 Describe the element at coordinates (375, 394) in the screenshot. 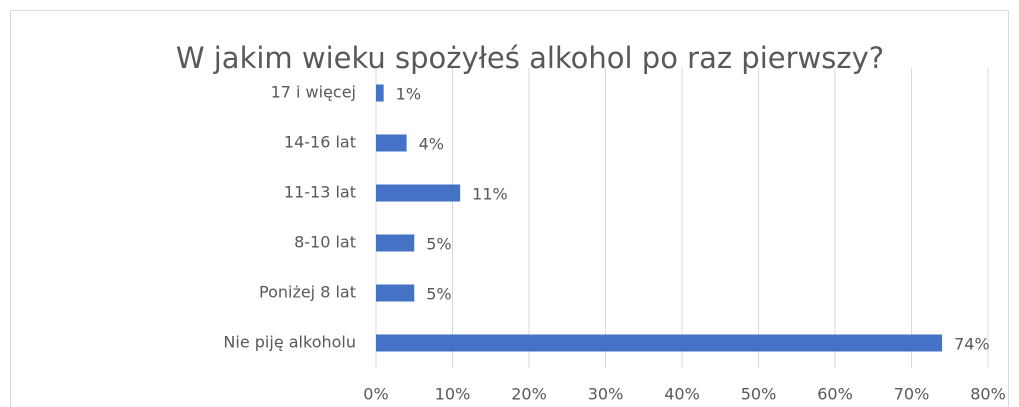

I see `x-tick-label: 0%` at that location.